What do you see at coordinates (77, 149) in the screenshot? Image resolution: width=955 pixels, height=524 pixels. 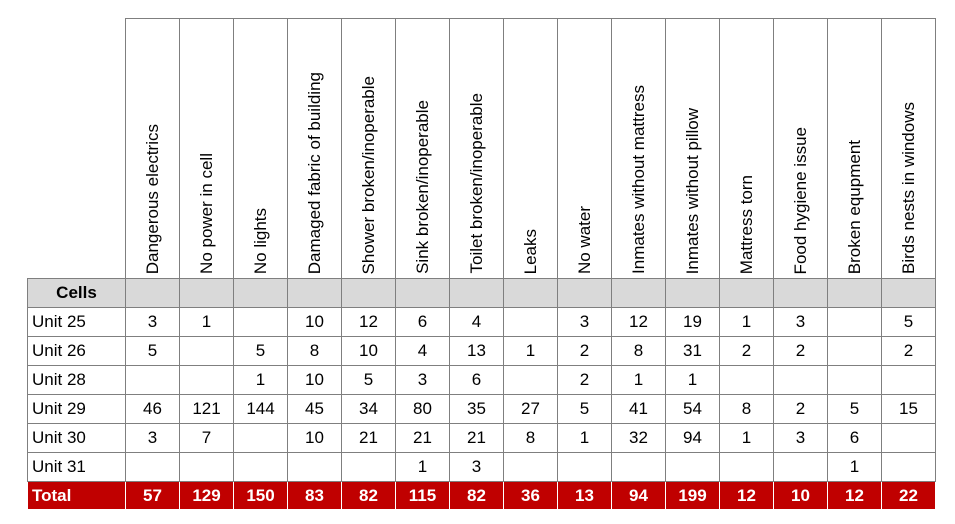 I see `corner-cell` at bounding box center [77, 149].